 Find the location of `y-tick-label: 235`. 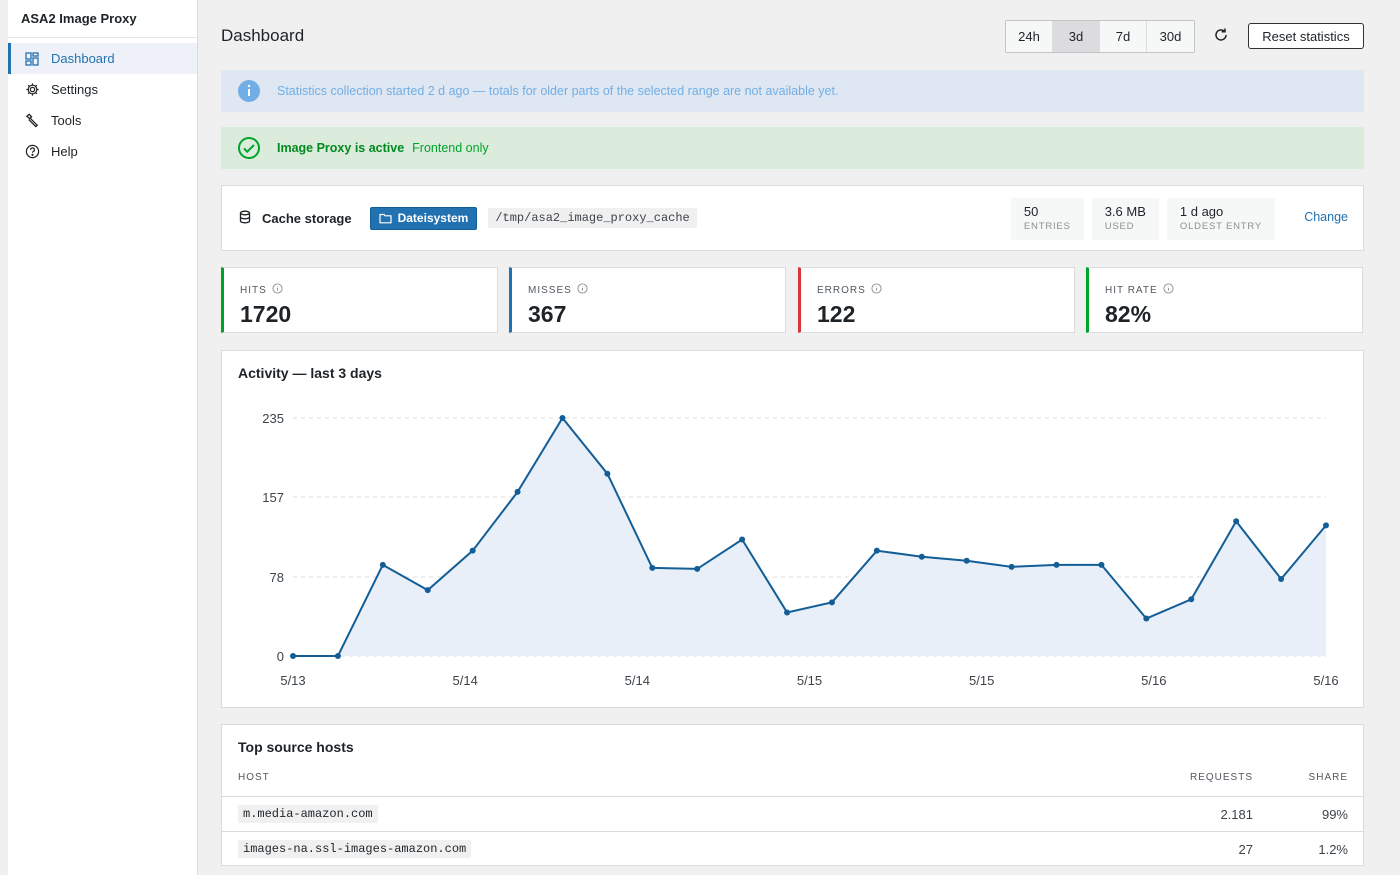

y-tick-label: 235 is located at coordinates (273, 418).